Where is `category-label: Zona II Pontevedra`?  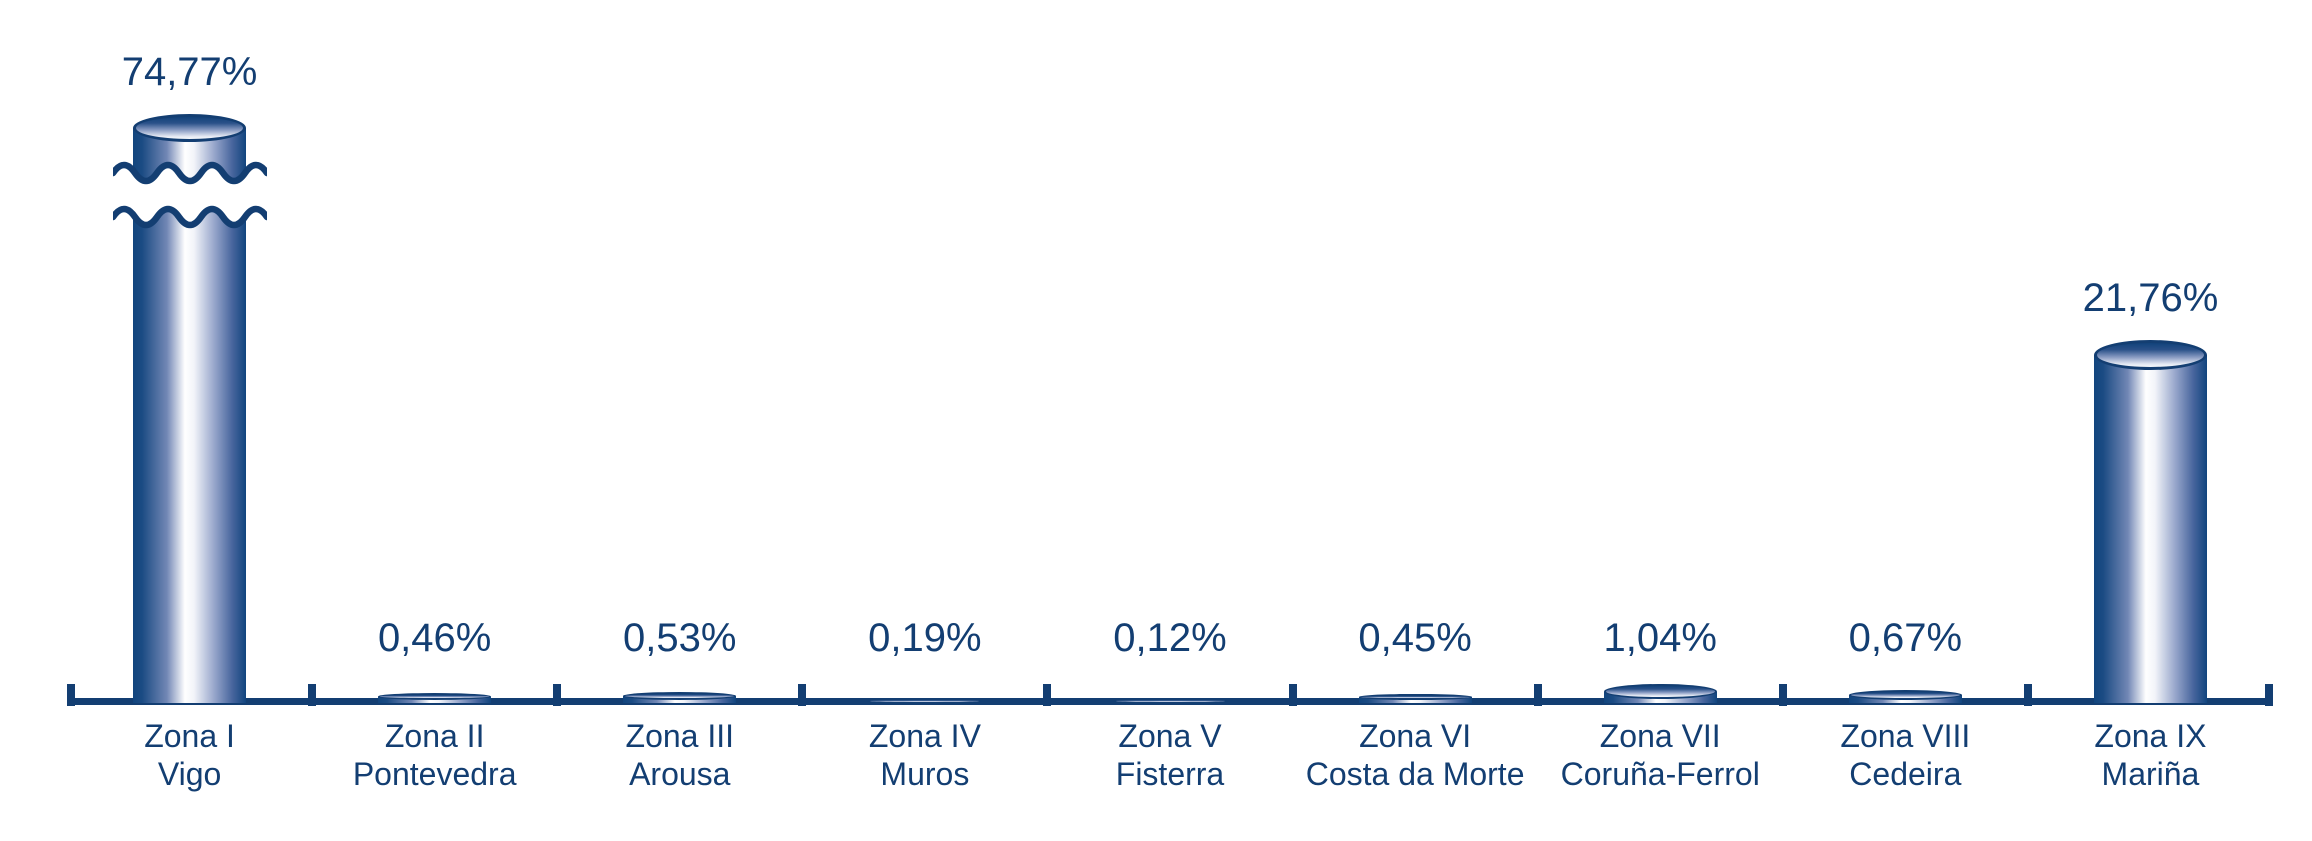 category-label: Zona II Pontevedra is located at coordinates (435, 755).